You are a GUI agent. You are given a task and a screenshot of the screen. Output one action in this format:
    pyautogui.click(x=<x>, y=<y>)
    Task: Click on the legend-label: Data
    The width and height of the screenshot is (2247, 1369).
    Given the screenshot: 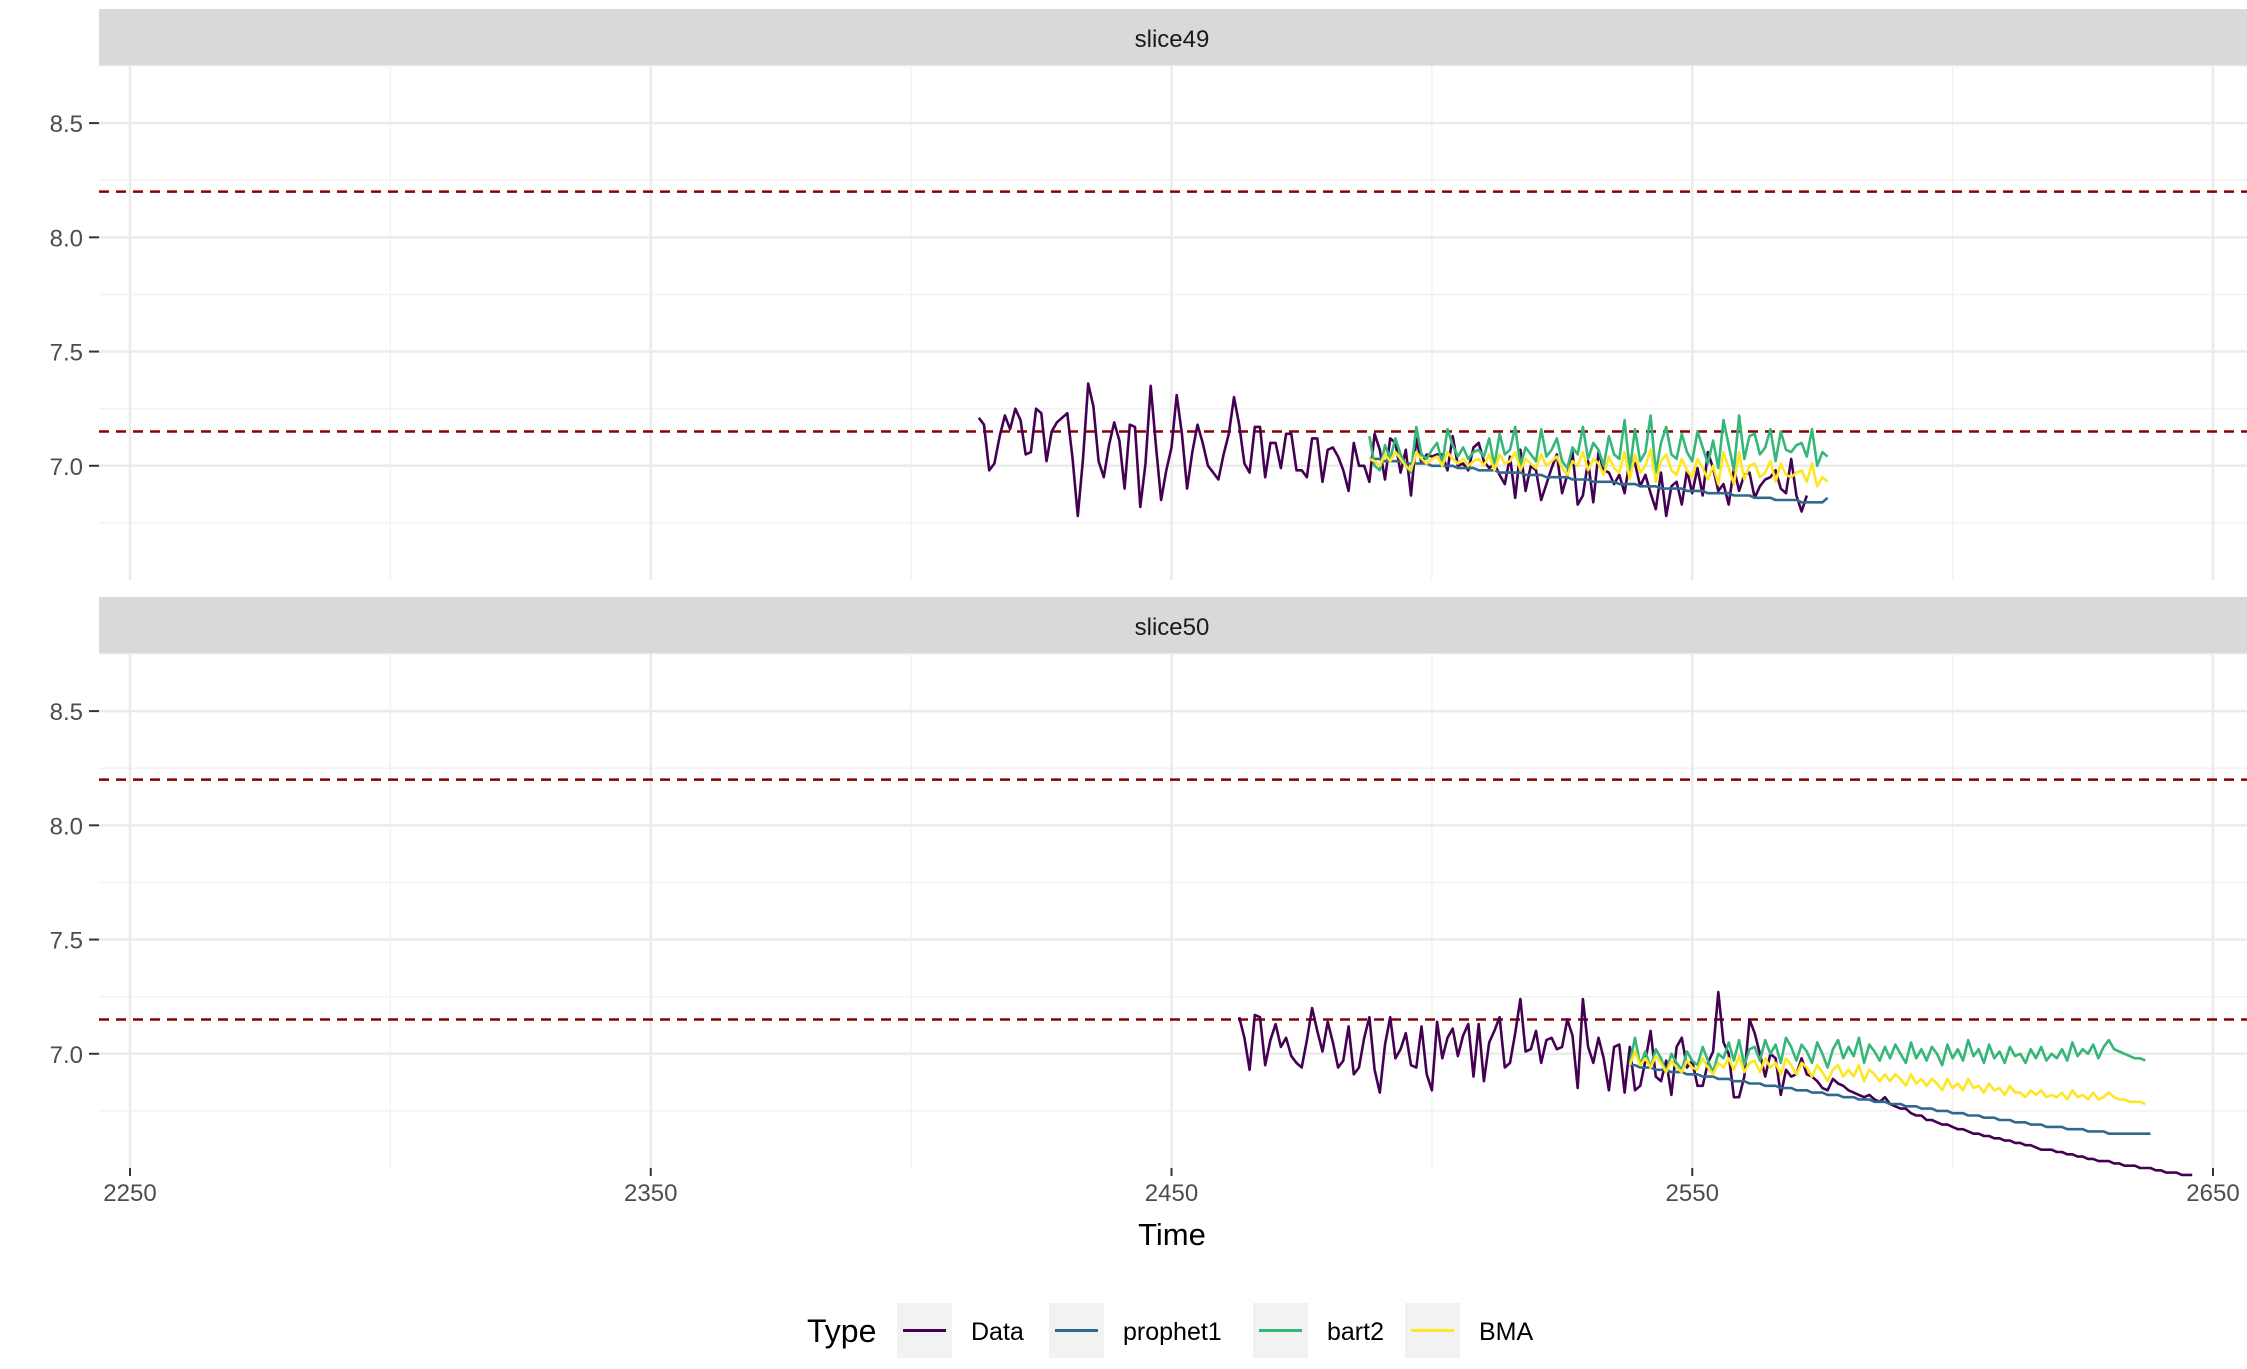 What is the action you would take?
    pyautogui.click(x=997, y=1332)
    